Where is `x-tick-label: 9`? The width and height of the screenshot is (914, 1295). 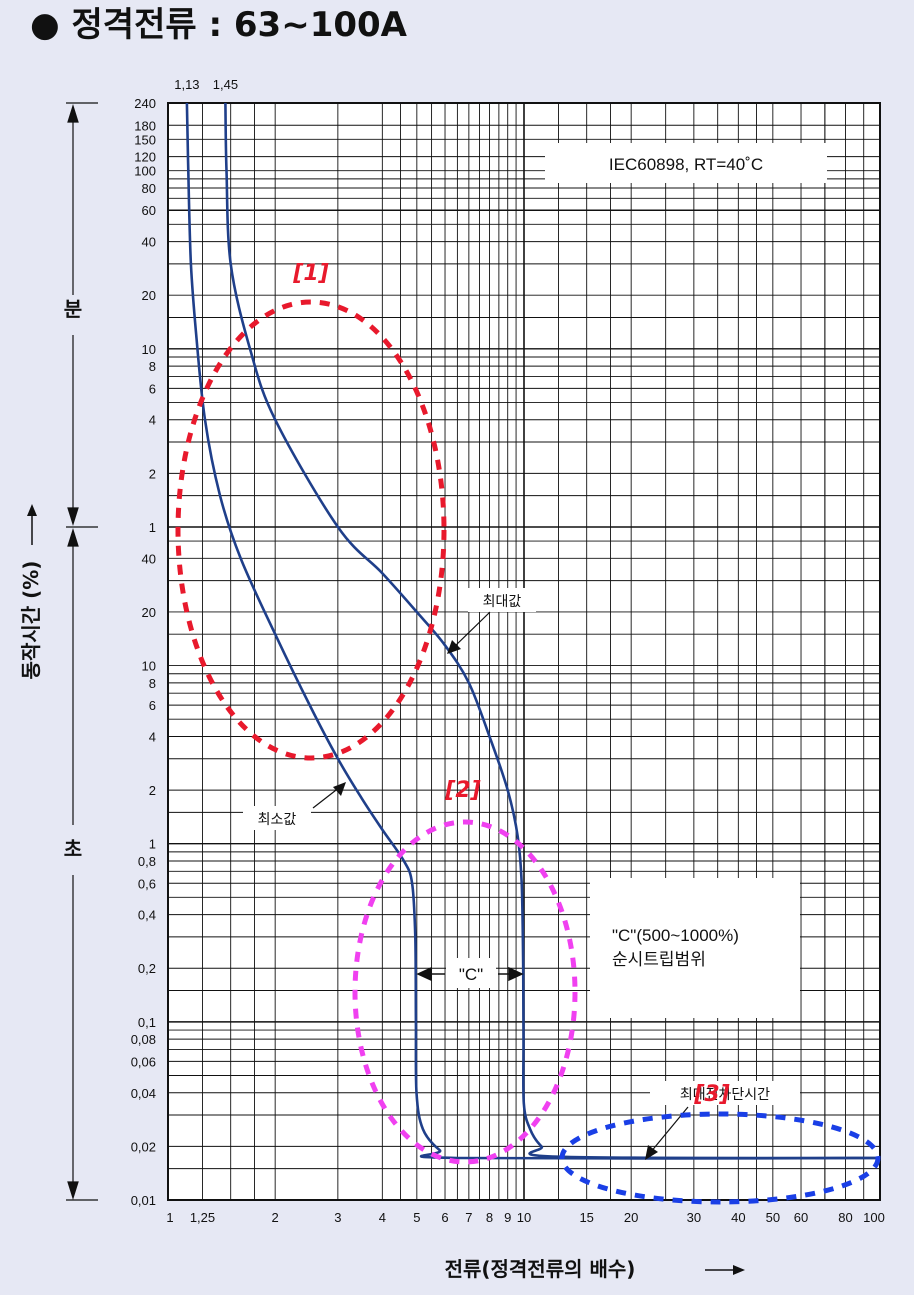
x-tick-label: 9 is located at coordinates (507, 1217).